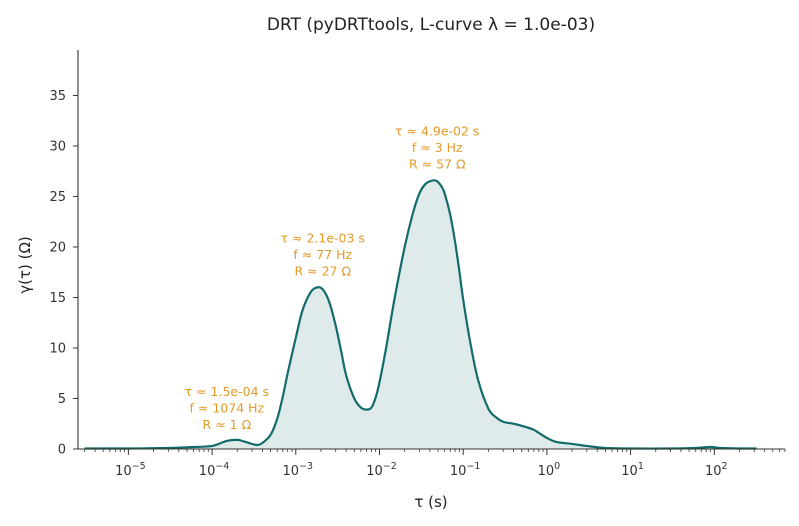 The height and width of the screenshot is (526, 799). What do you see at coordinates (57, 146) in the screenshot?
I see `y-tick-label: 30` at bounding box center [57, 146].